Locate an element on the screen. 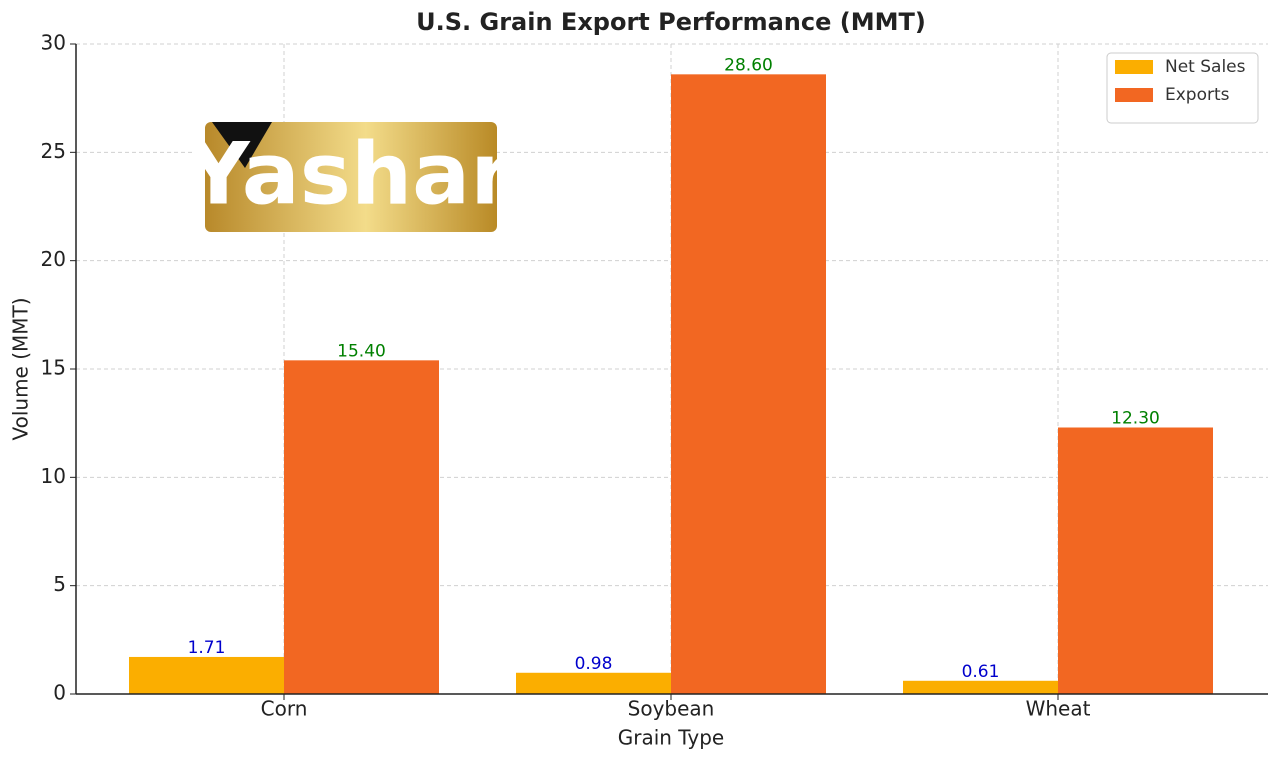  y-tick-label: 25 is located at coordinates (53, 151).